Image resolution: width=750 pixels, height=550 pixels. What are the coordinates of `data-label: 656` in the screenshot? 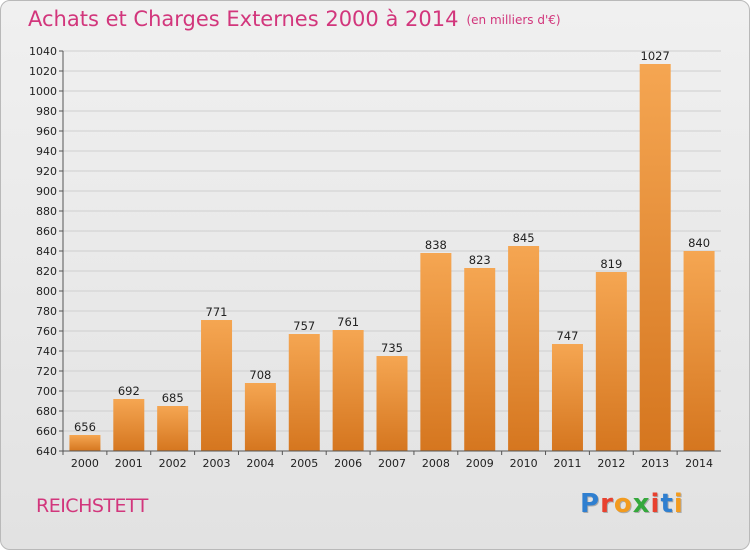 It's located at (85, 427).